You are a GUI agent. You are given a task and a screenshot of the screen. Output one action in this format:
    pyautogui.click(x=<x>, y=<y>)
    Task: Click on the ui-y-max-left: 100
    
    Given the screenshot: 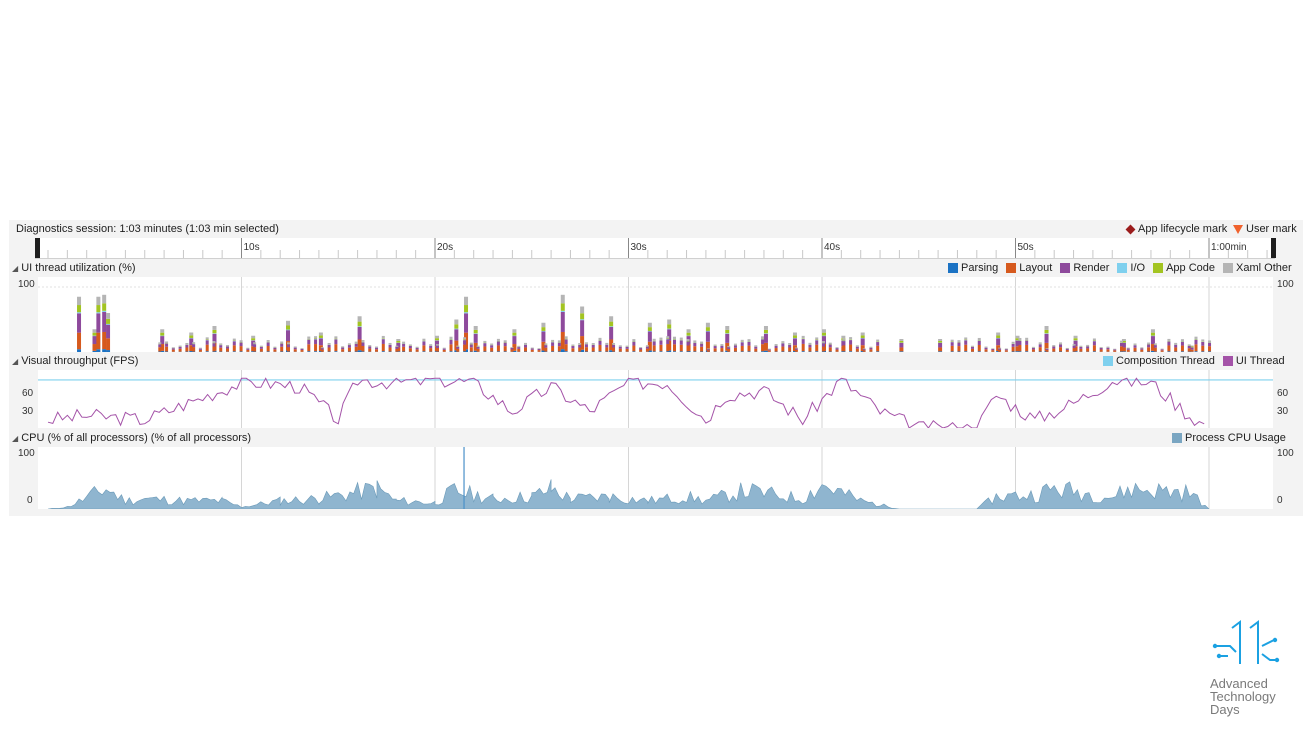 What is the action you would take?
    pyautogui.click(x=26, y=284)
    